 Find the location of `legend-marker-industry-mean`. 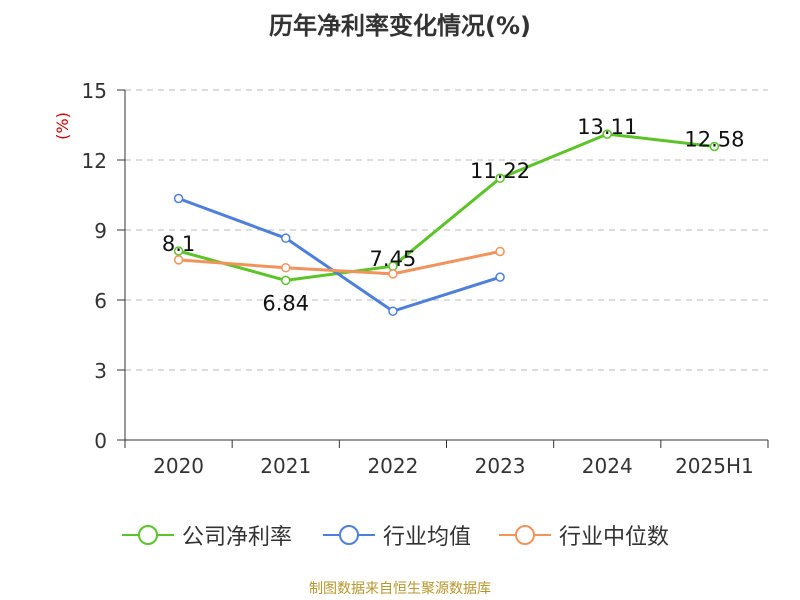

legend-marker-industry-mean is located at coordinates (349, 535).